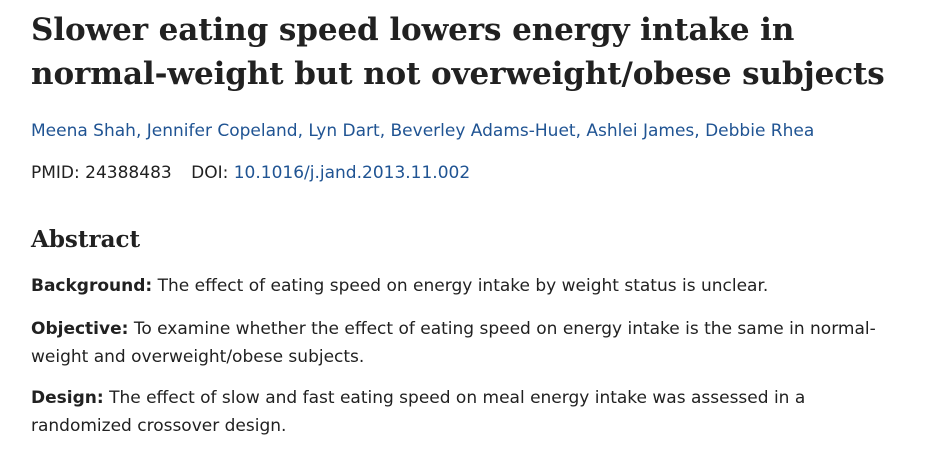  What do you see at coordinates (67, 398) in the screenshot?
I see `section-label: Design:` at bounding box center [67, 398].